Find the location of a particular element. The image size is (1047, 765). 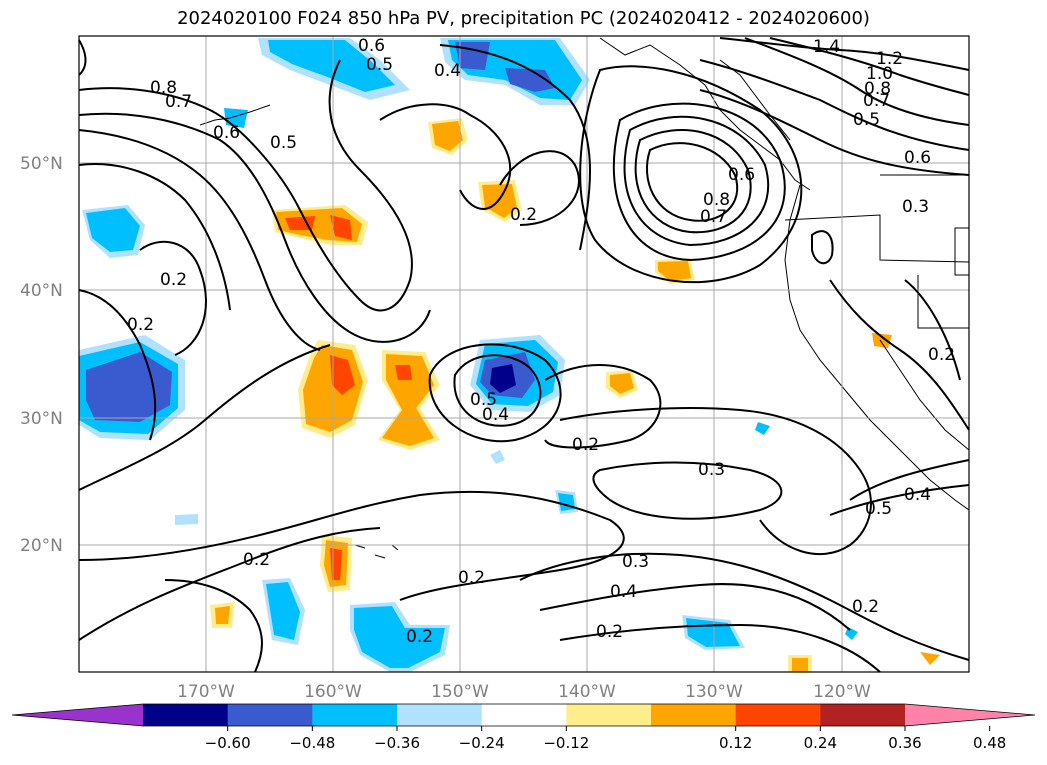

lat-label-20n: 20°N is located at coordinates (41, 546).